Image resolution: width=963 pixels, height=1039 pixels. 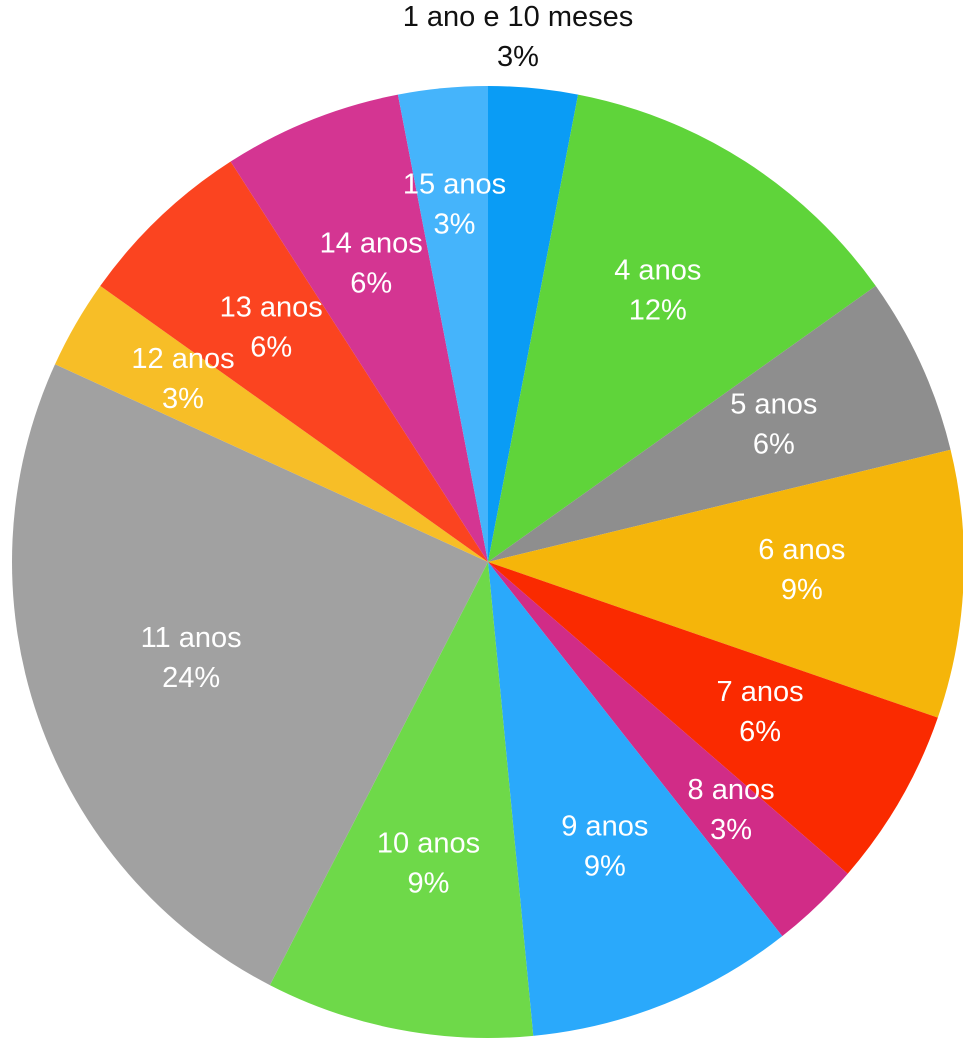 What do you see at coordinates (801, 550) in the screenshot?
I see `slice-category-label: 6 anos` at bounding box center [801, 550].